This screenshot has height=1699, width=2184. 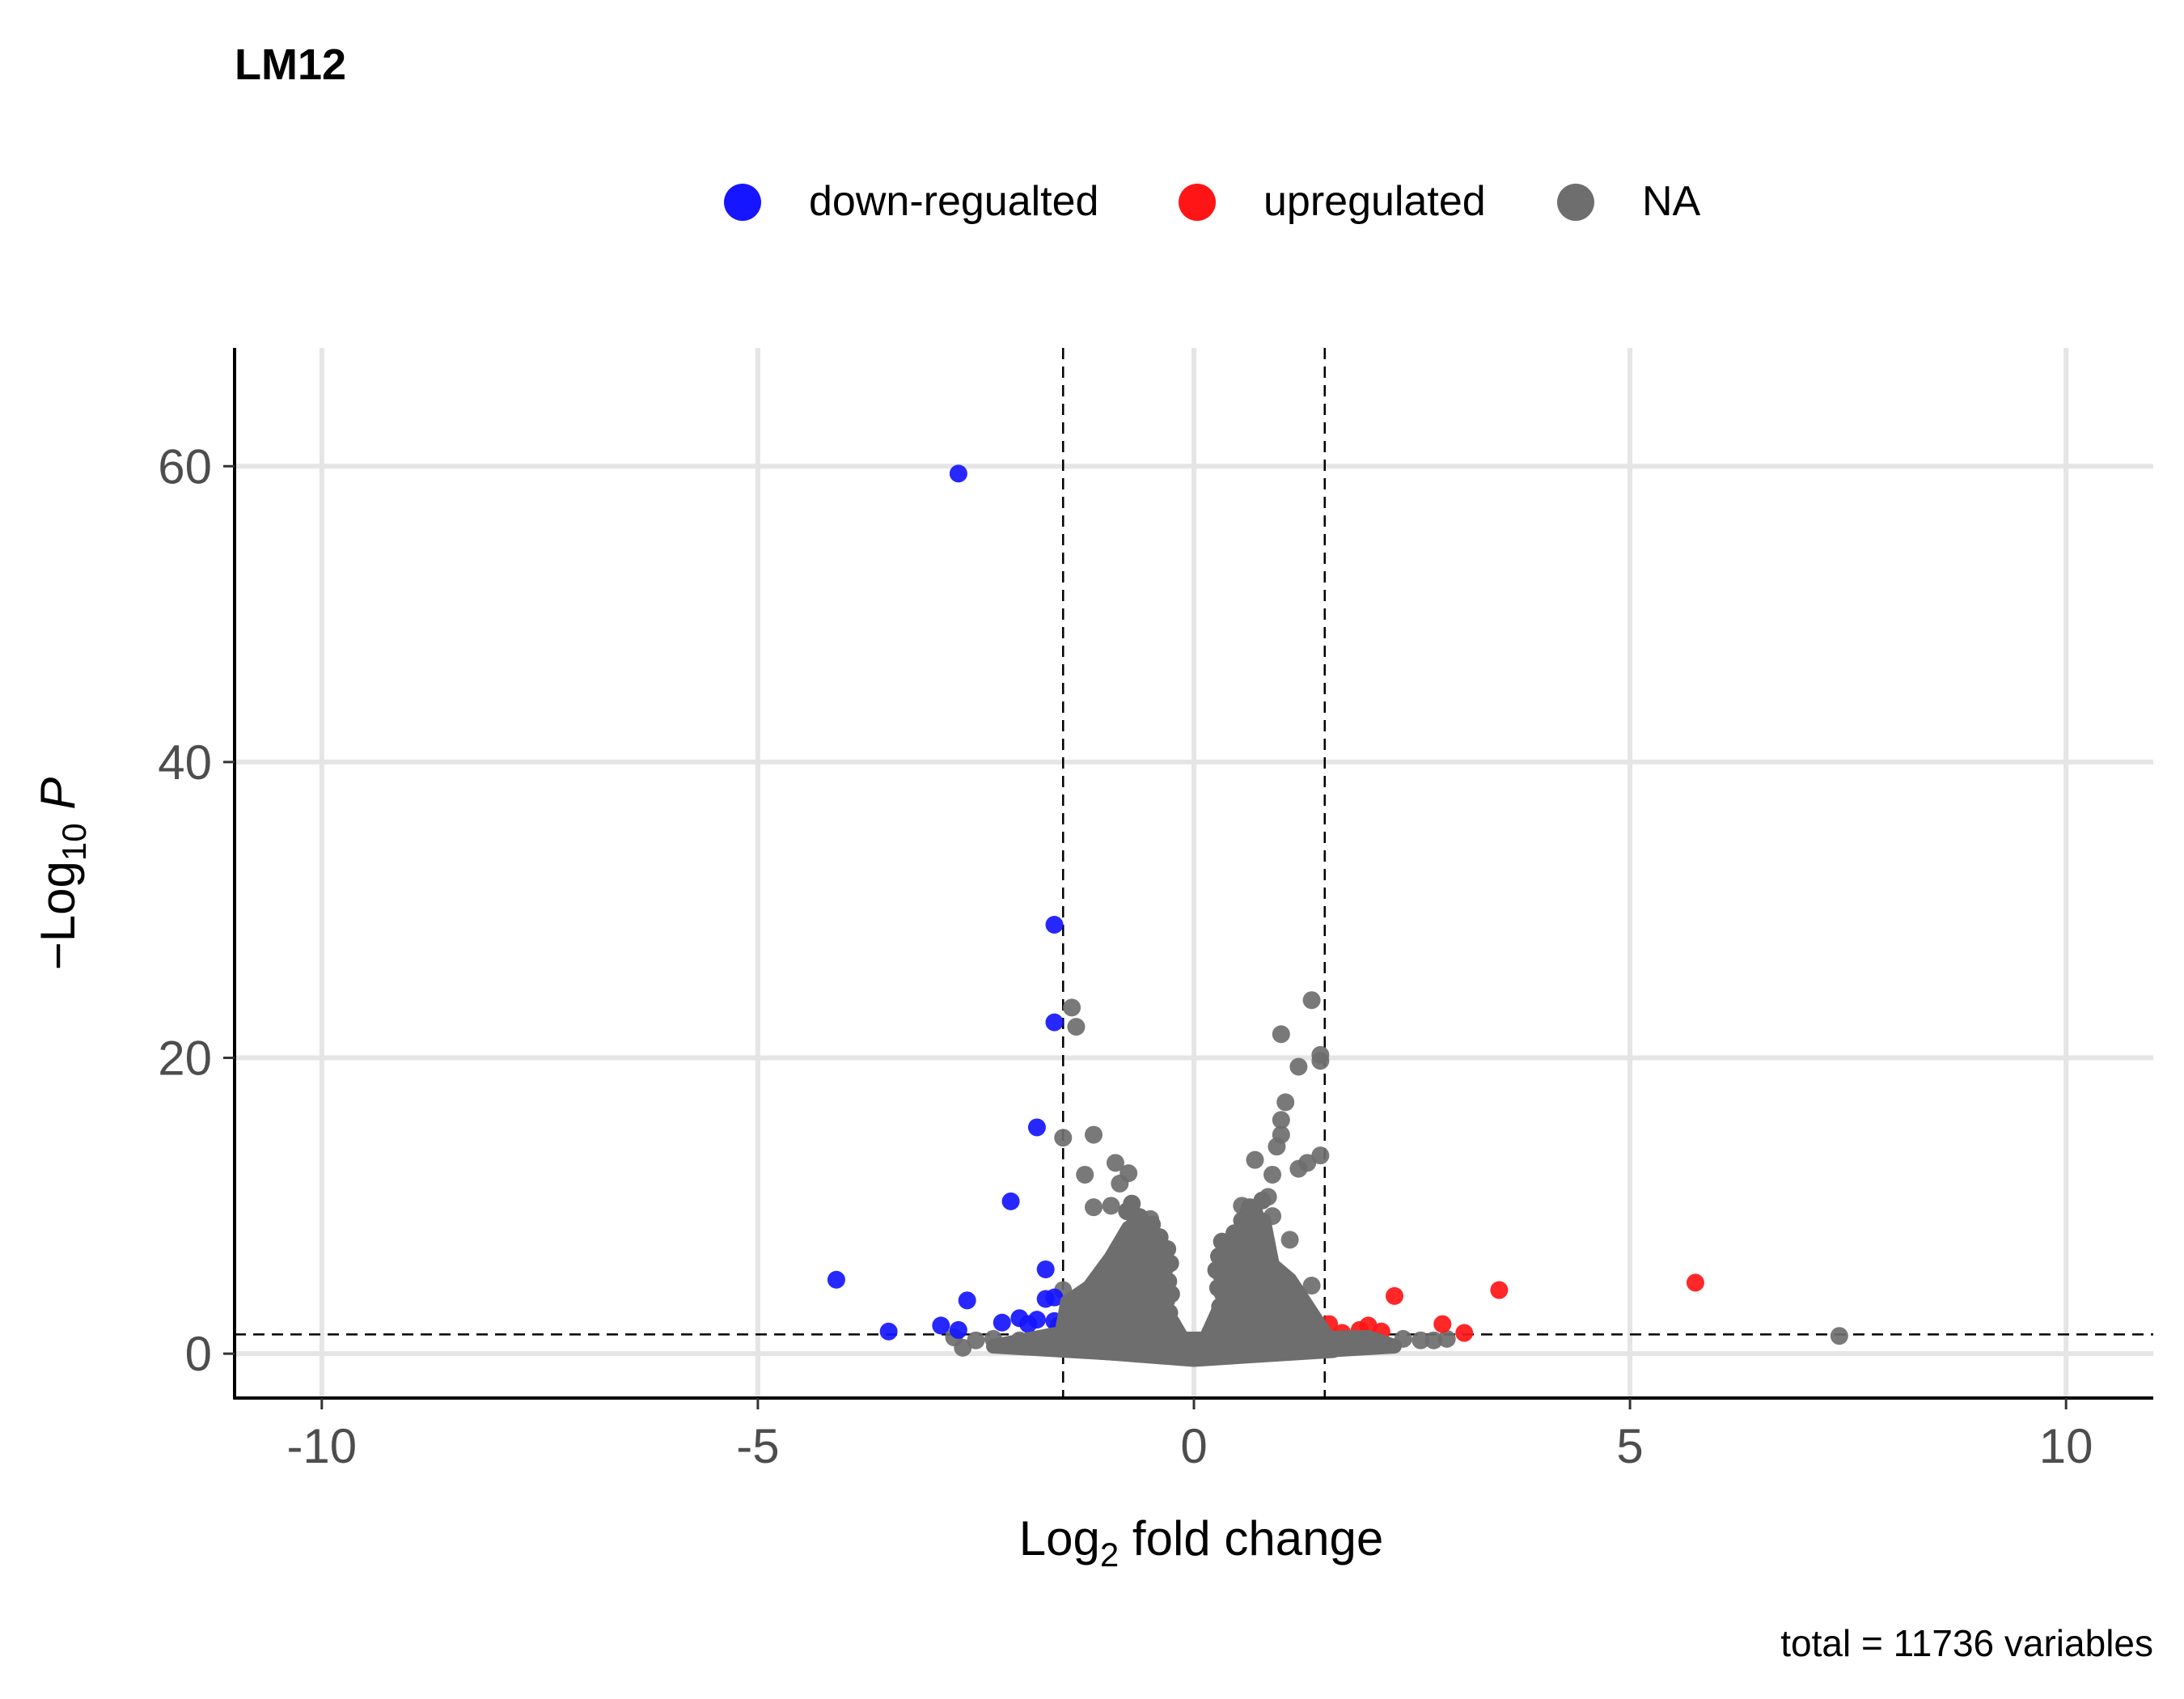 I want to click on x-tick-label: -5, so click(x=757, y=1446).